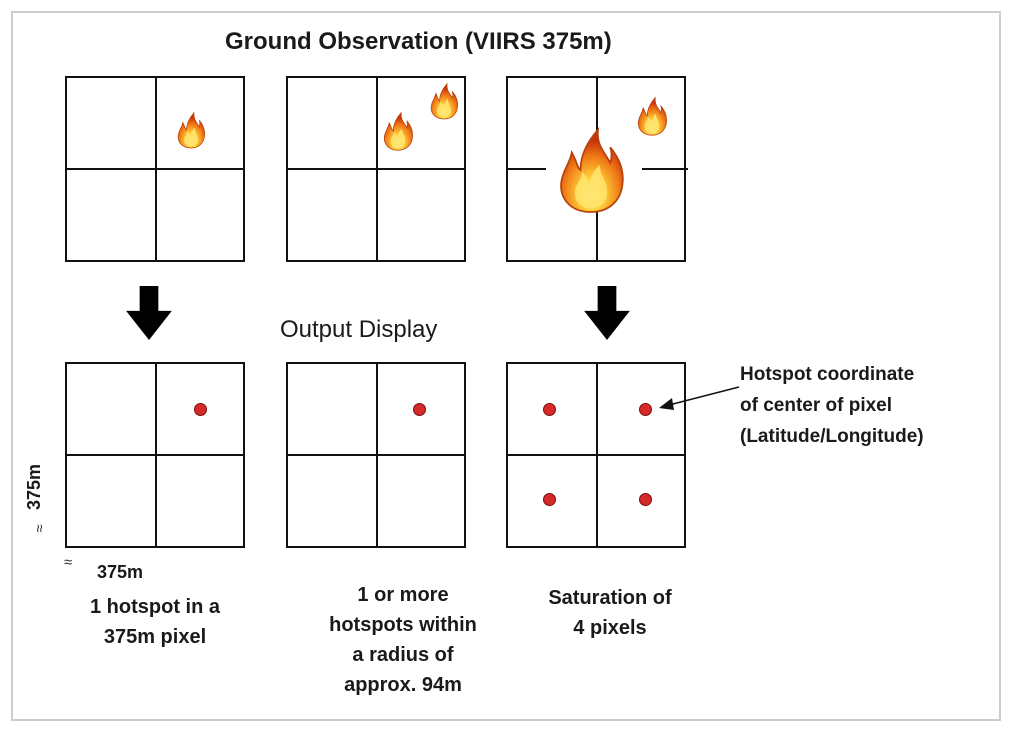 The height and width of the screenshot is (744, 1024). I want to click on caption-case-1: 1 hotspot in a 375m pixel, so click(155, 622).